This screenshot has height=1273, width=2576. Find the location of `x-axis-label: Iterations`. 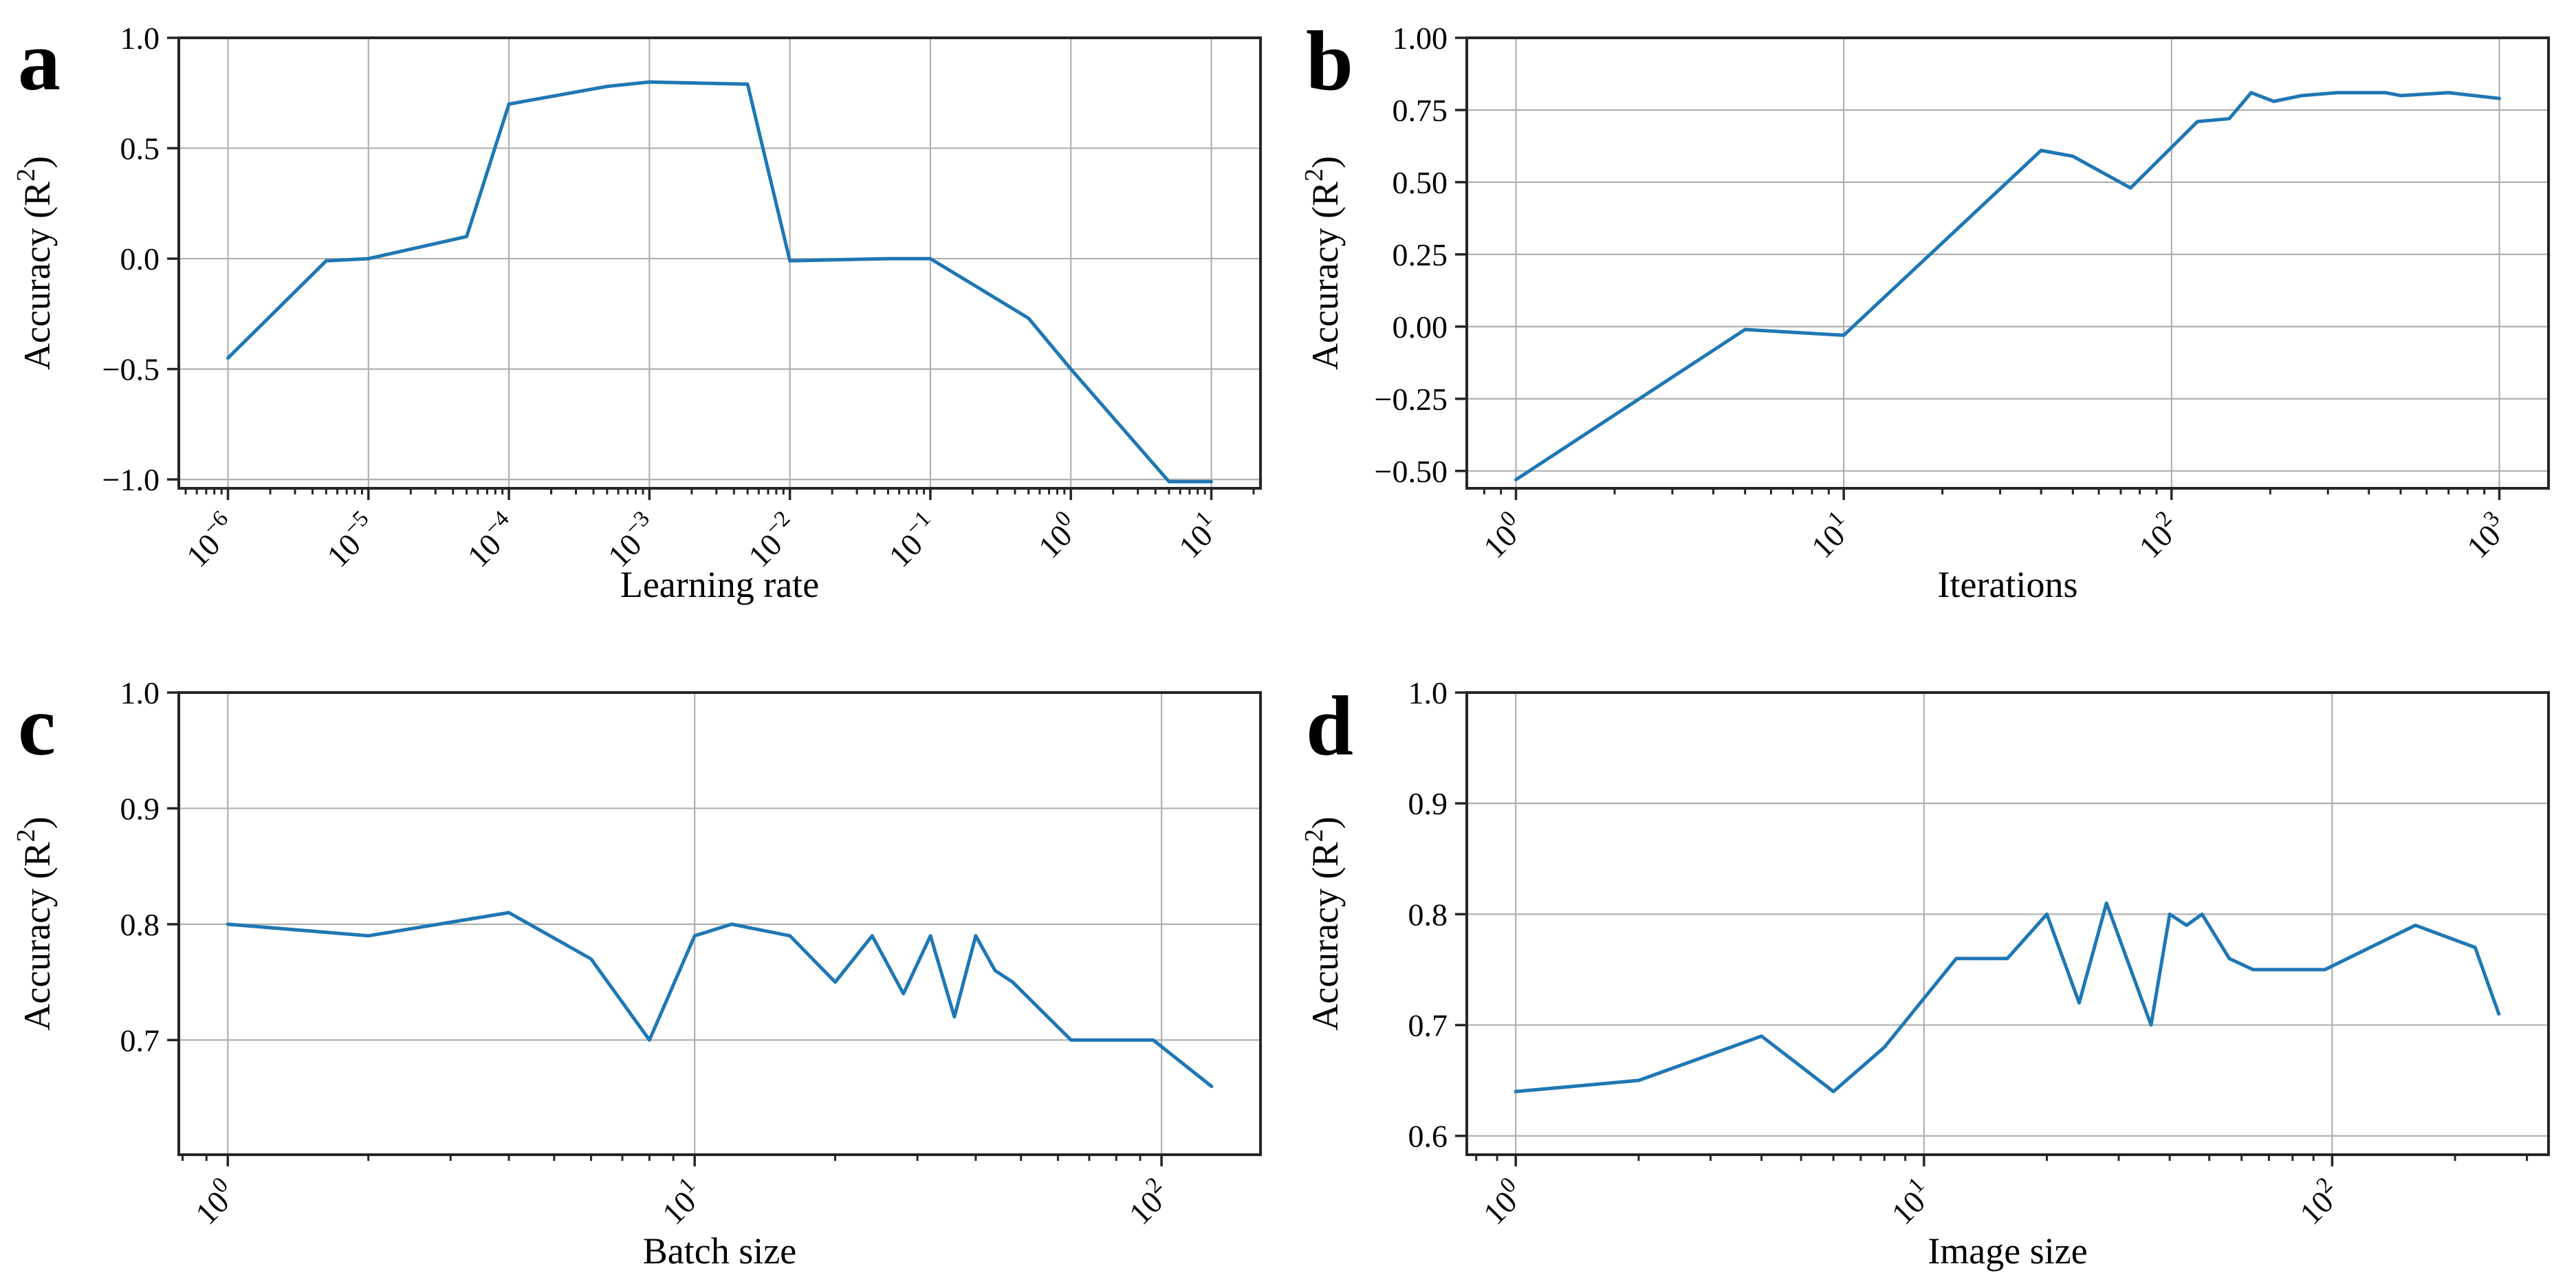

x-axis-label: Iterations is located at coordinates (2008, 584).